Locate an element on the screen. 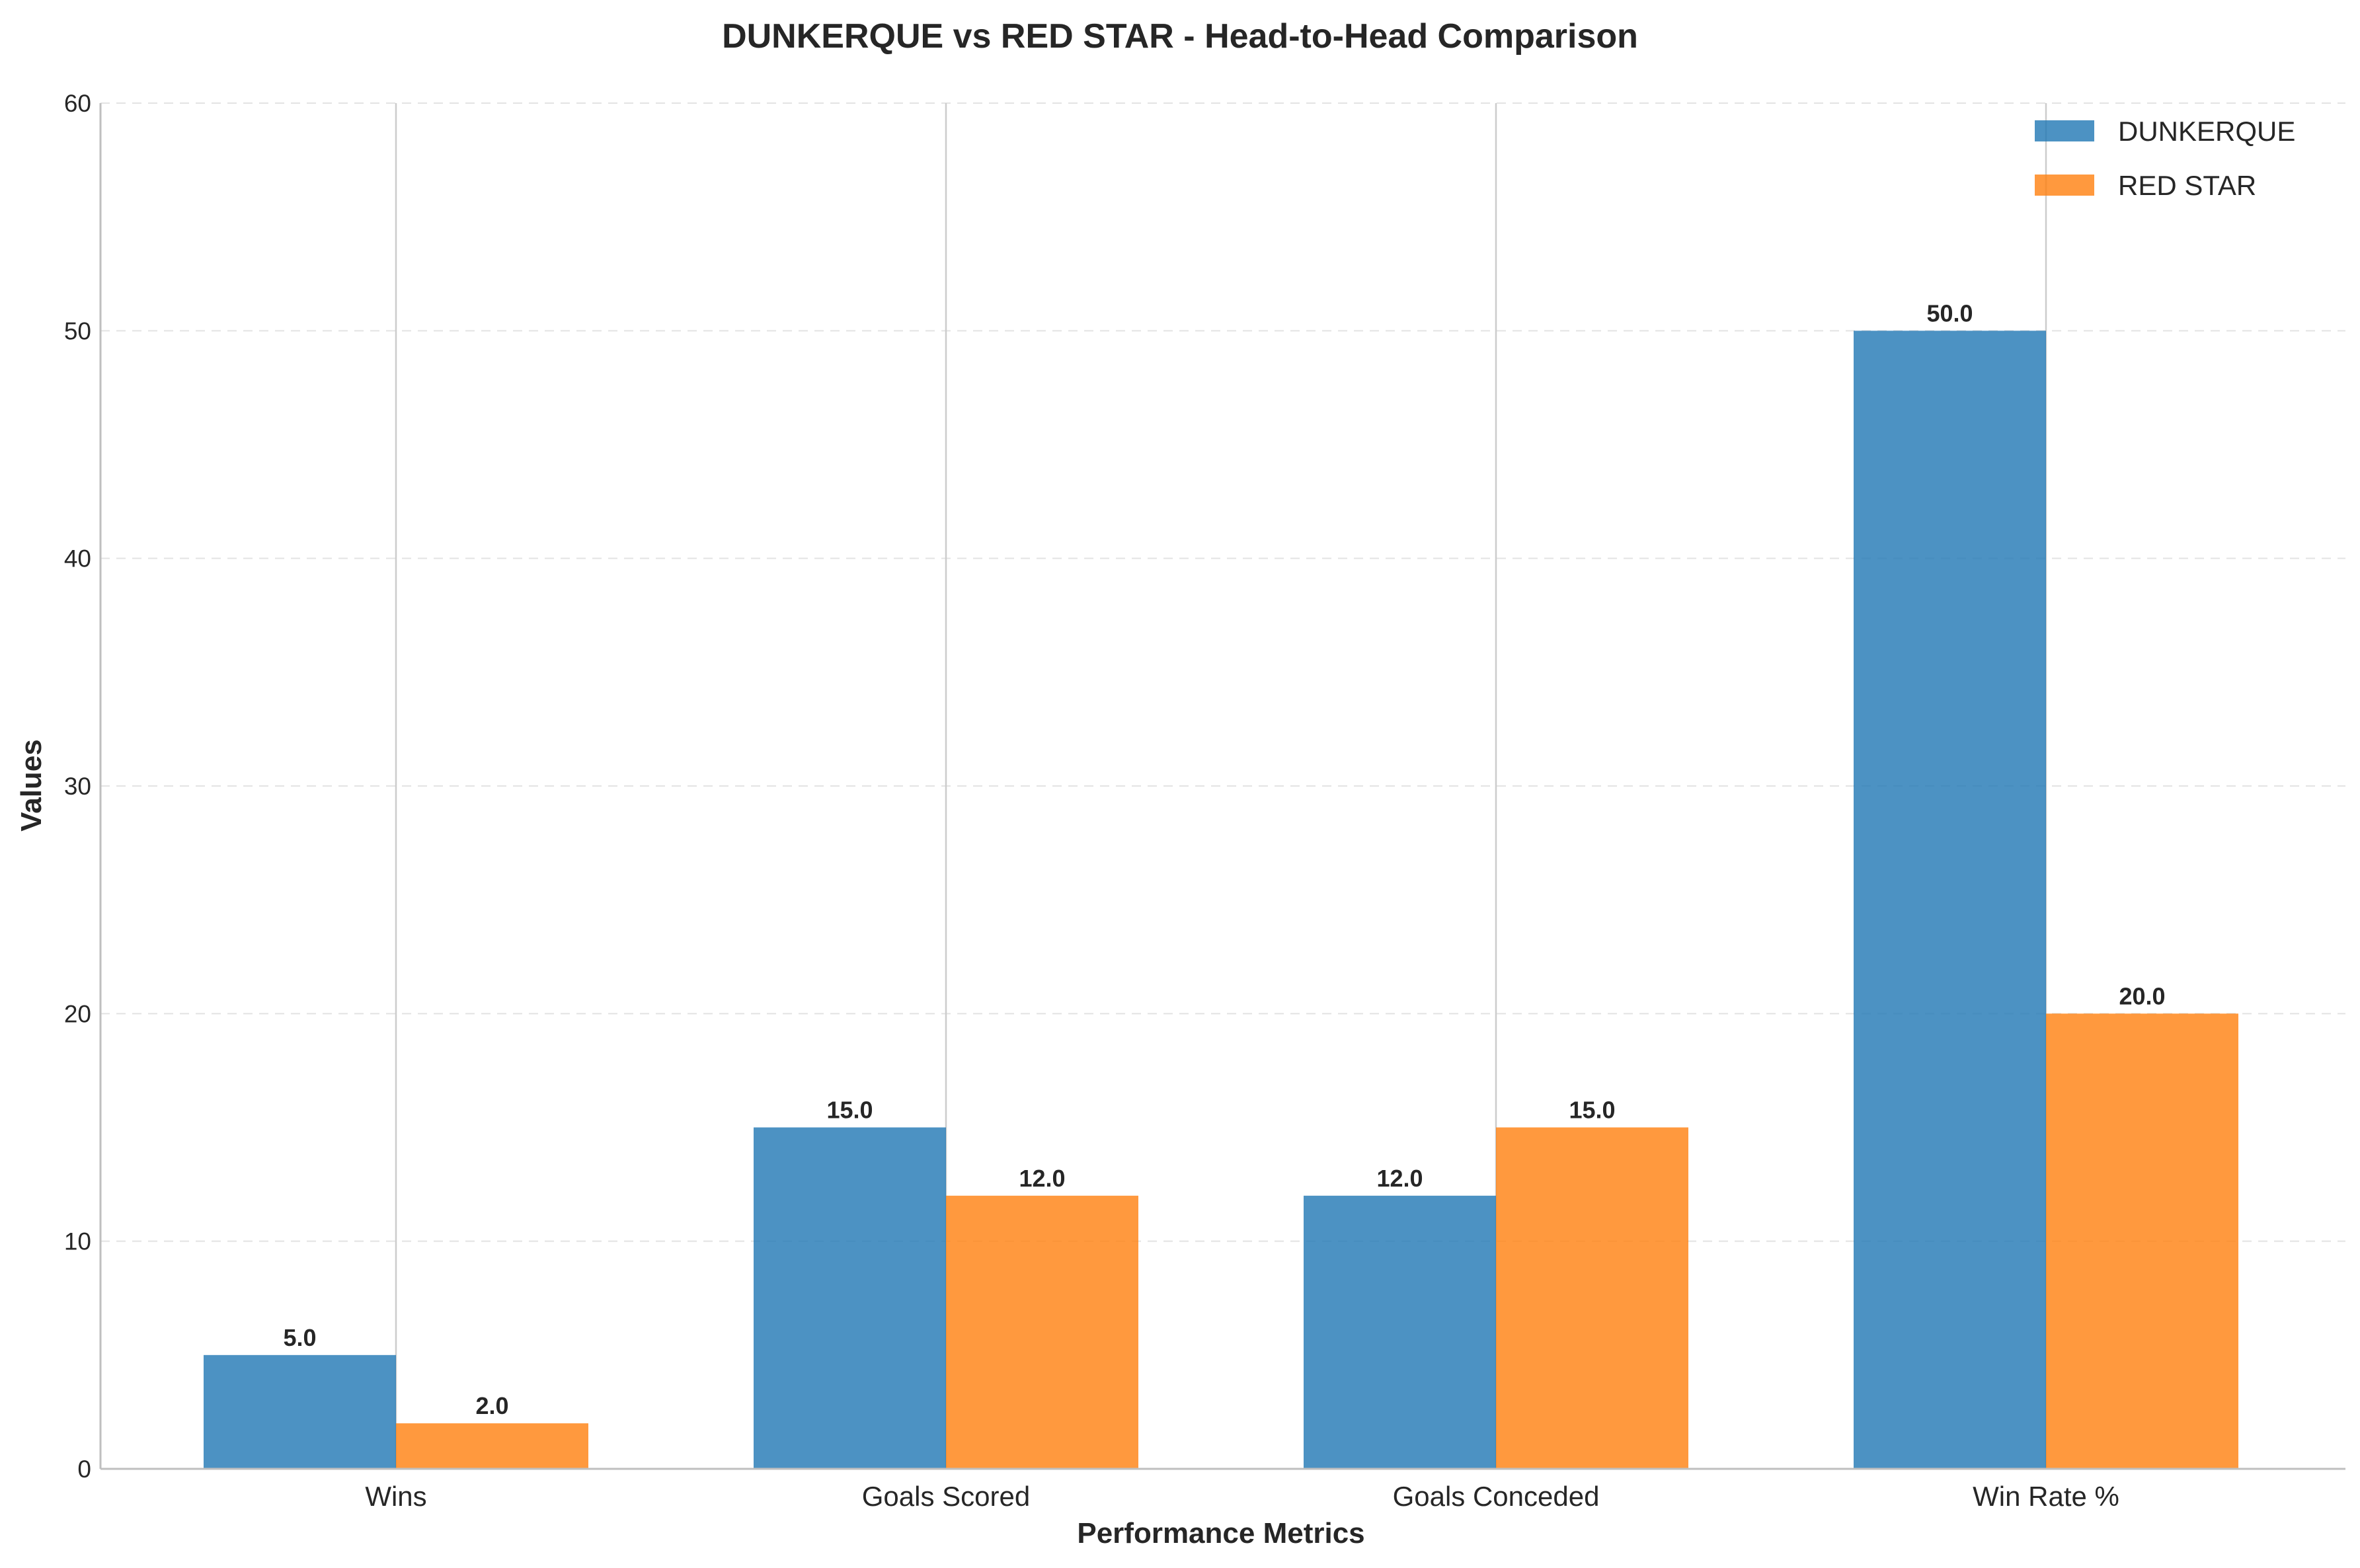 The image size is (2360, 1568). x-tick-label: Win Rate % is located at coordinates (2046, 1496).